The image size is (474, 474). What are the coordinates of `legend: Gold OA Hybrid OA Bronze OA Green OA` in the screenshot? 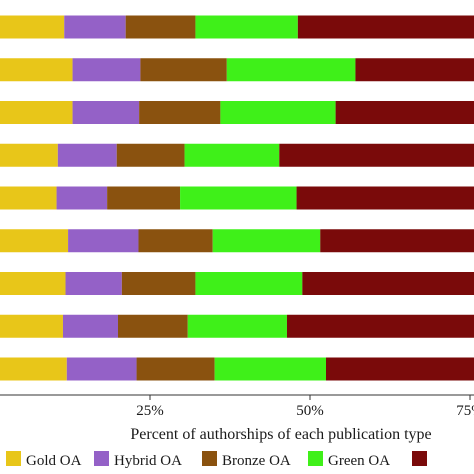 It's located at (216, 460).